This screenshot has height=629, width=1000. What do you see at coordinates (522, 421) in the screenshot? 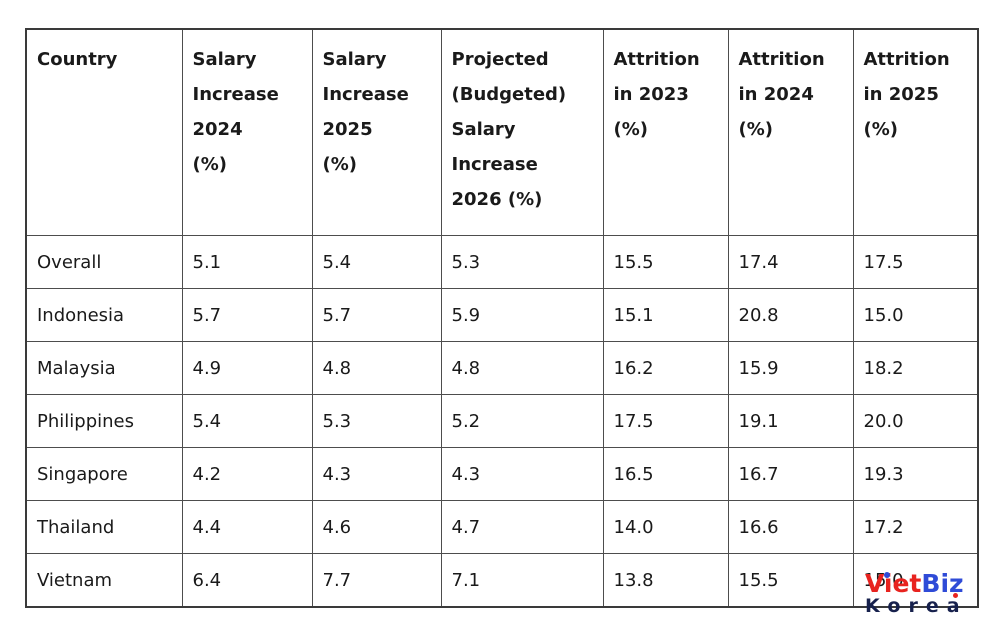
I see `value-cell: 5.2` at bounding box center [522, 421].